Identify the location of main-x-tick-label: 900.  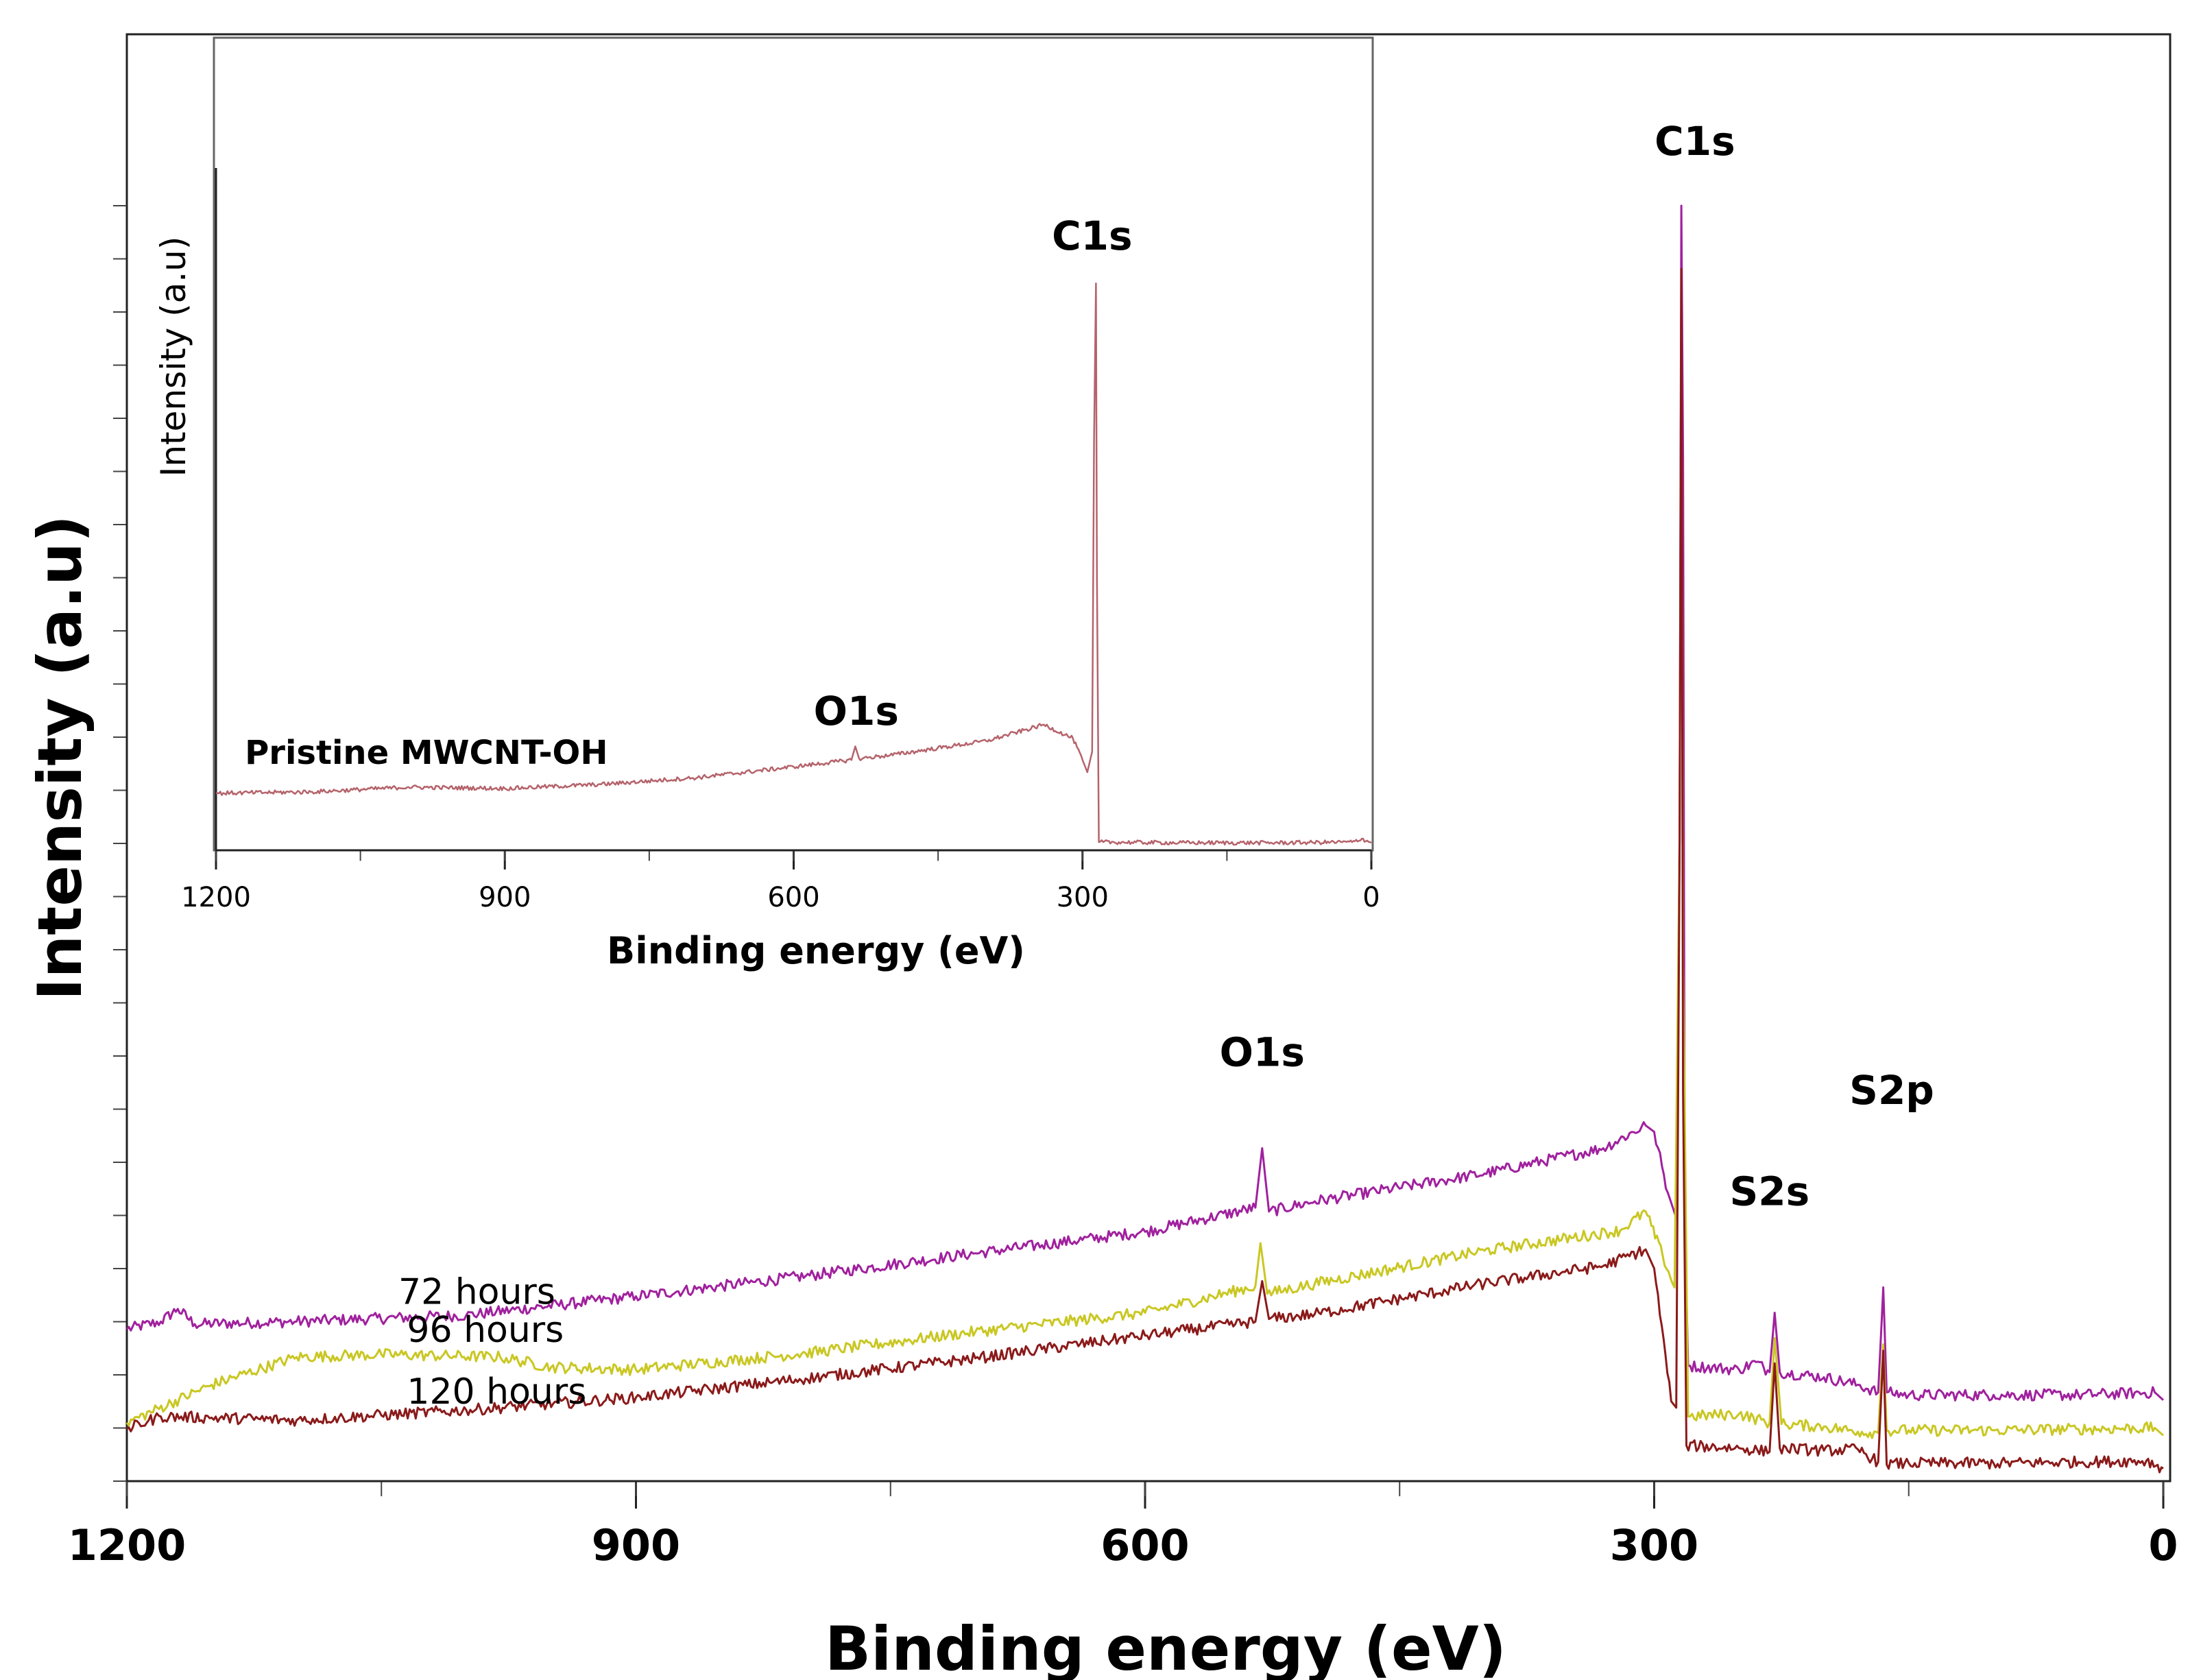
(636, 1545).